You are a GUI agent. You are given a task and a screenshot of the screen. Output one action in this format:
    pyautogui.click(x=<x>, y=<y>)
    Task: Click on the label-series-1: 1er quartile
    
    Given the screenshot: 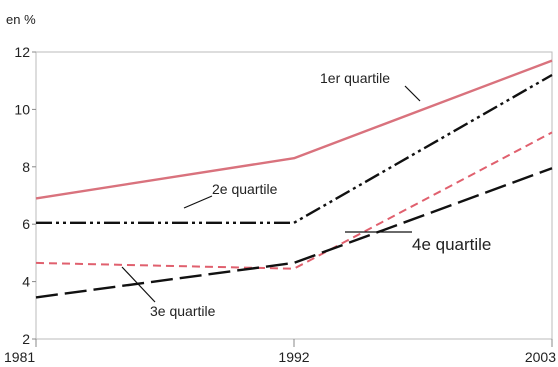 What is the action you would take?
    pyautogui.click(x=355, y=78)
    